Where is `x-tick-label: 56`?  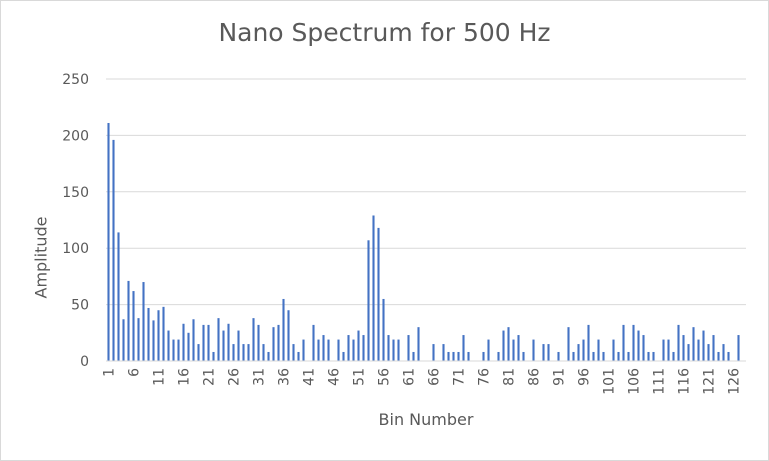 x-tick-label: 56 is located at coordinates (385, 377).